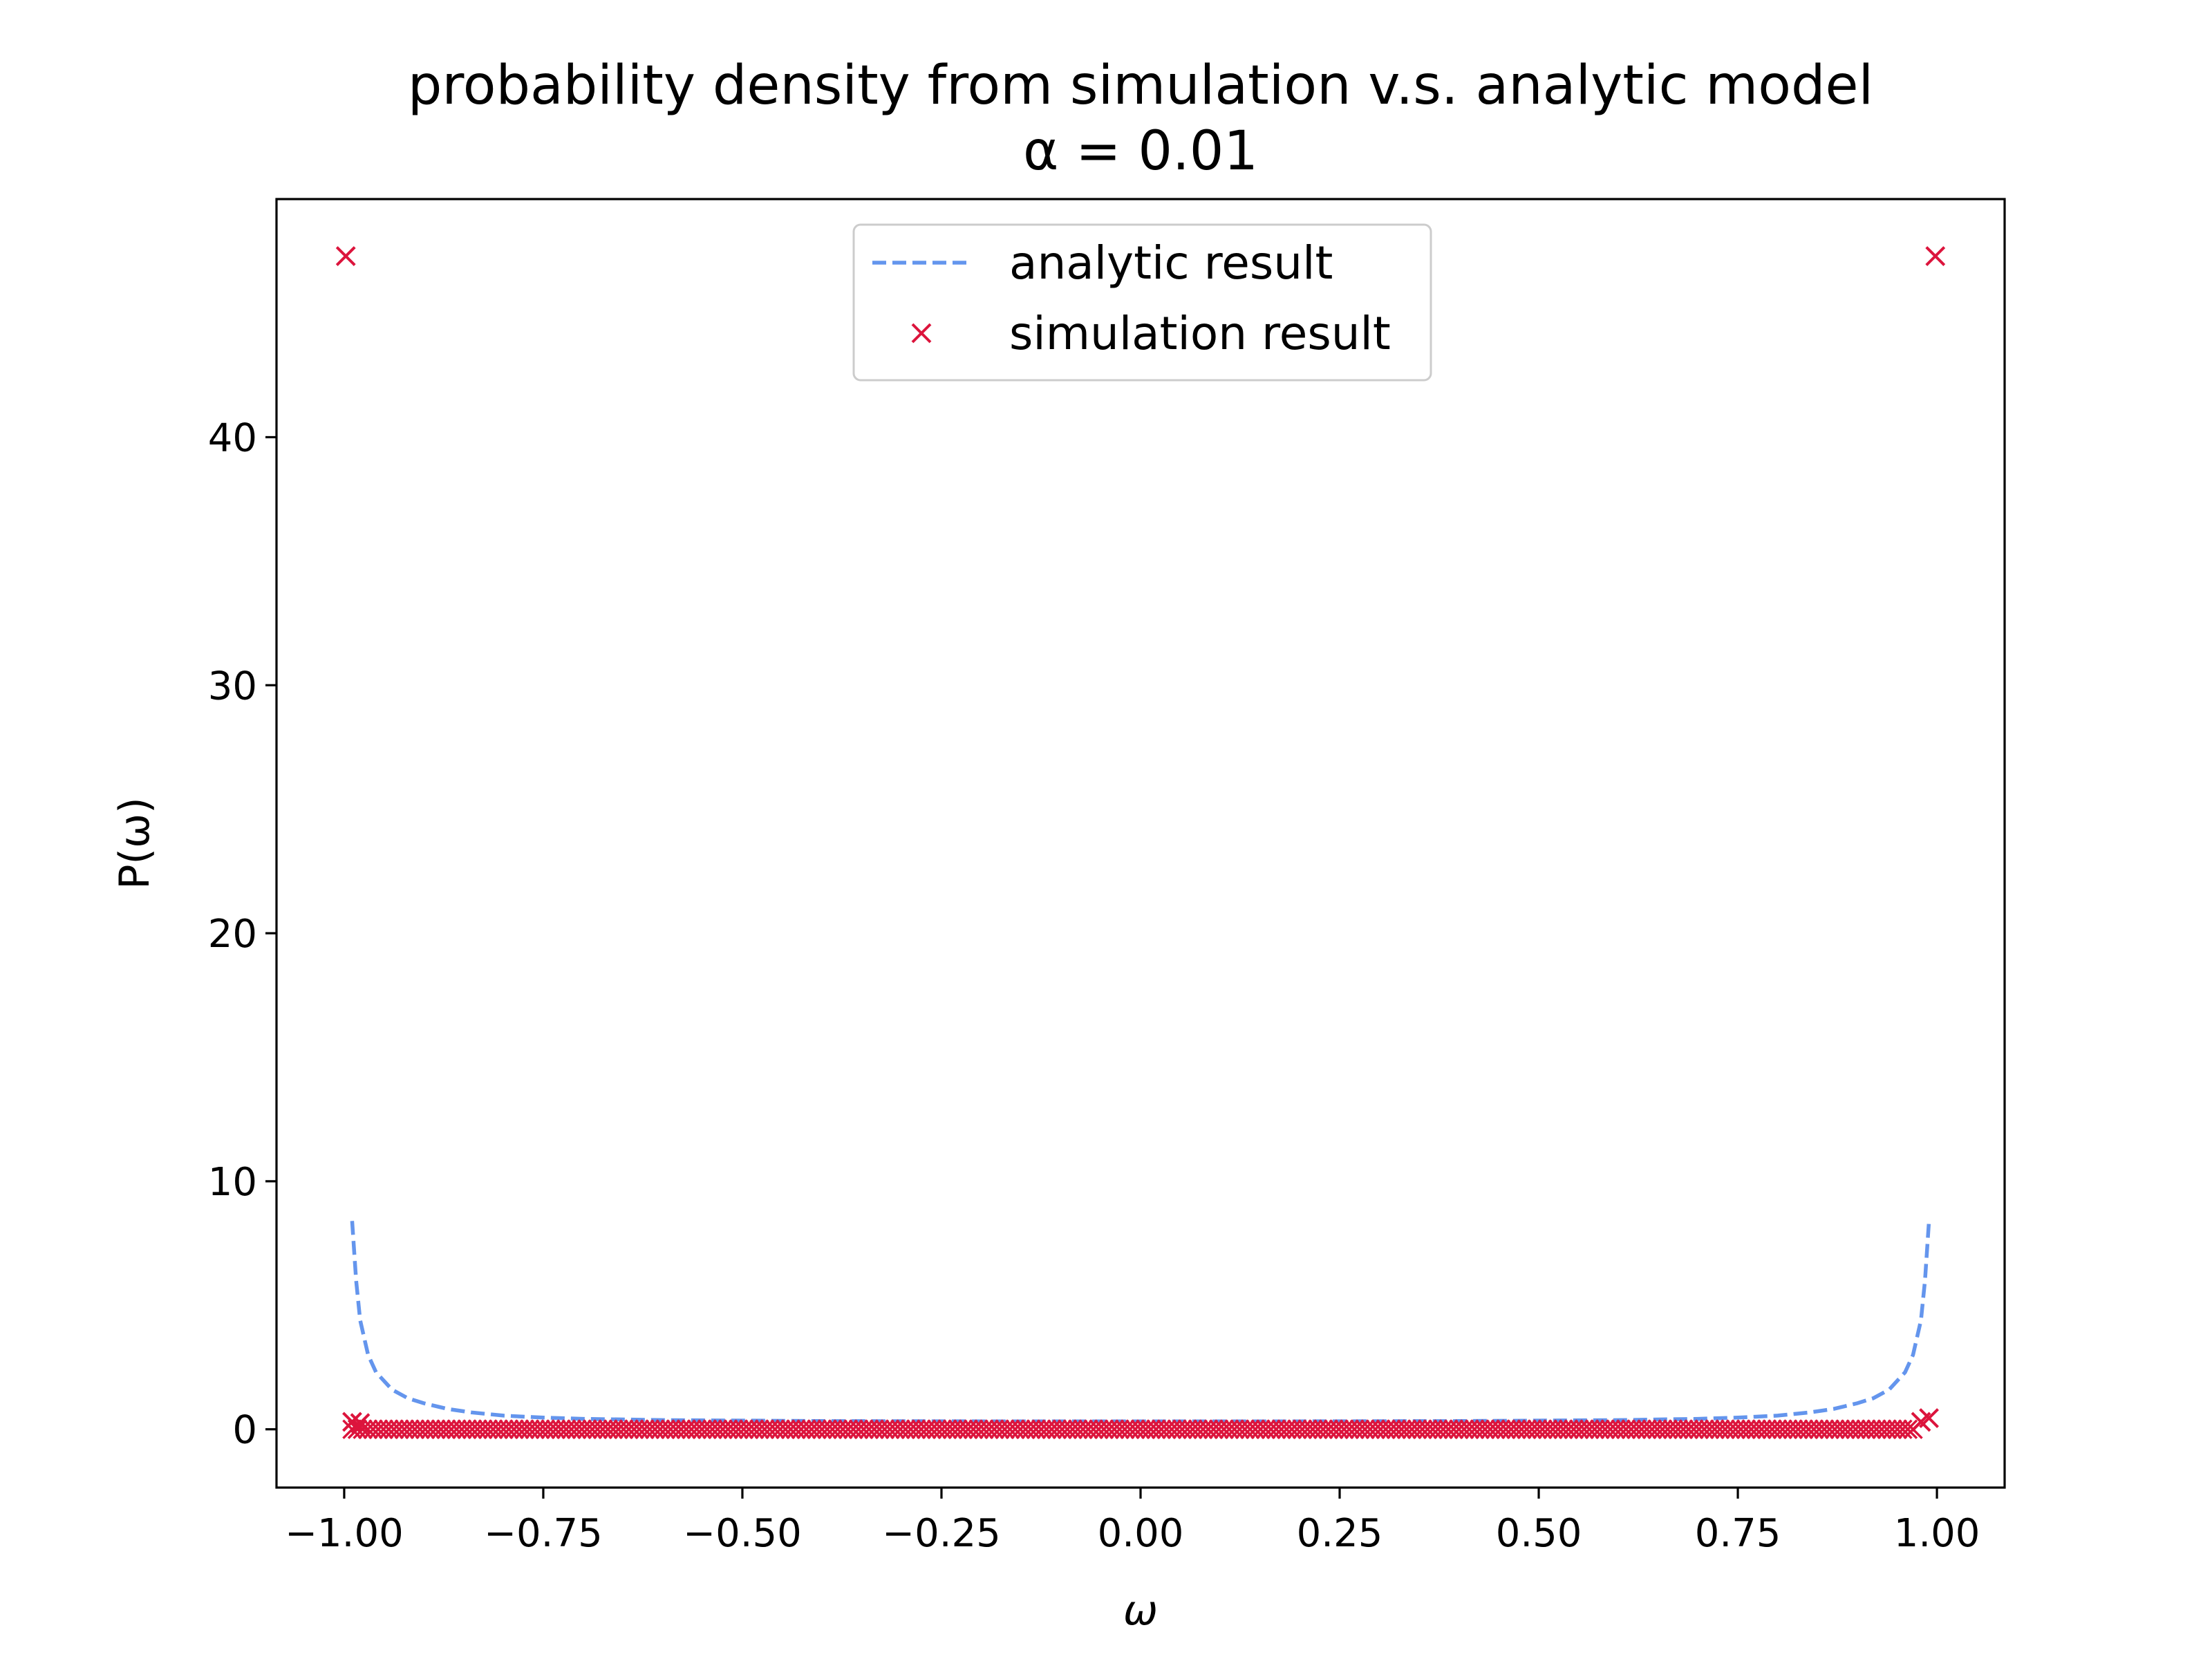 This screenshot has width=2212, height=1659. I want to click on y-tick-label: 10, so click(232, 1182).